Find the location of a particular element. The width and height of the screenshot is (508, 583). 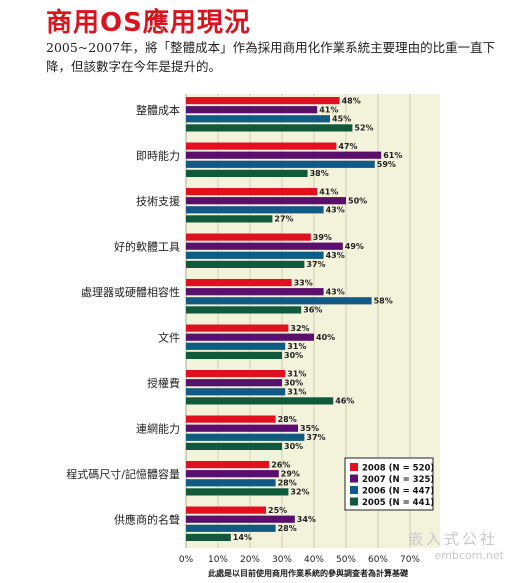

bar-value-label: 48% is located at coordinates (351, 100).